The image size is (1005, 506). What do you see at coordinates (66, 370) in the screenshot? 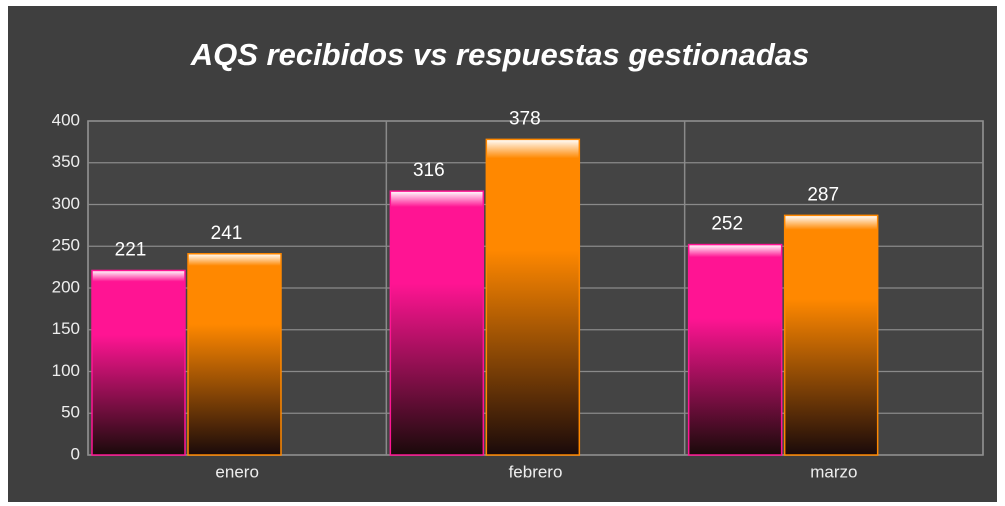
I see `y-tick-label: 100` at bounding box center [66, 370].